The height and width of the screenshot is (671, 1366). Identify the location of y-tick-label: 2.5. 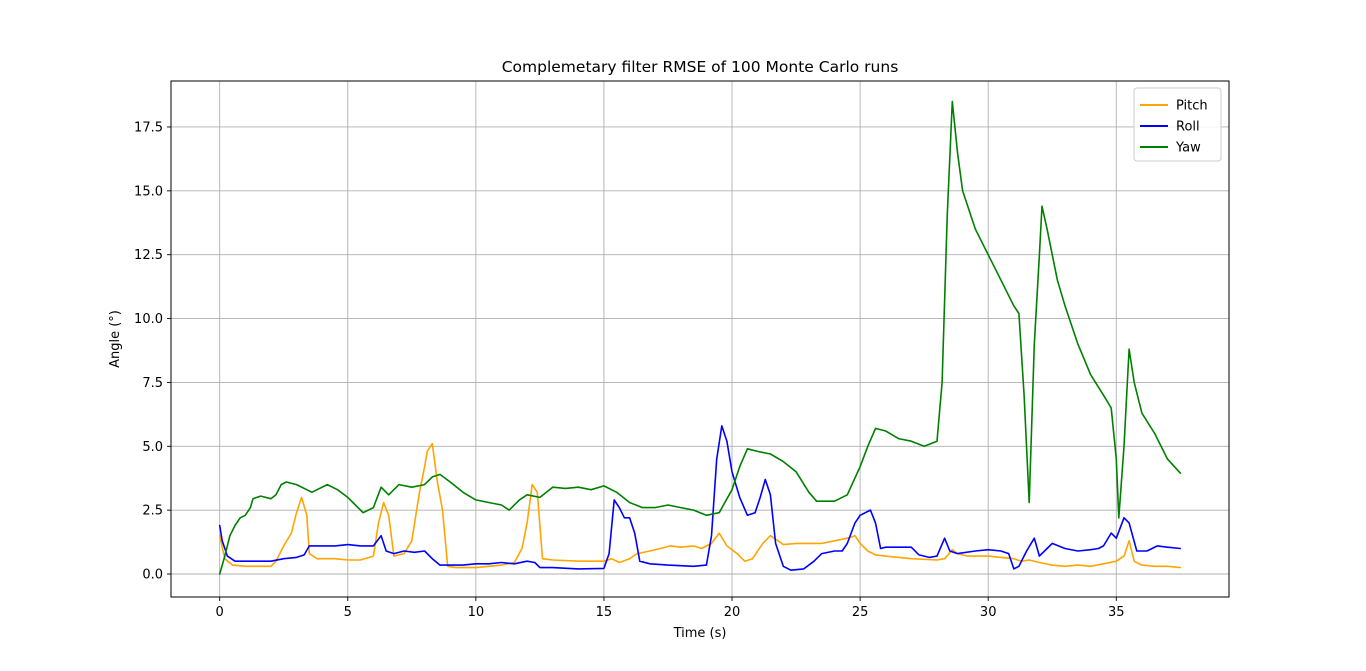
(152, 511).